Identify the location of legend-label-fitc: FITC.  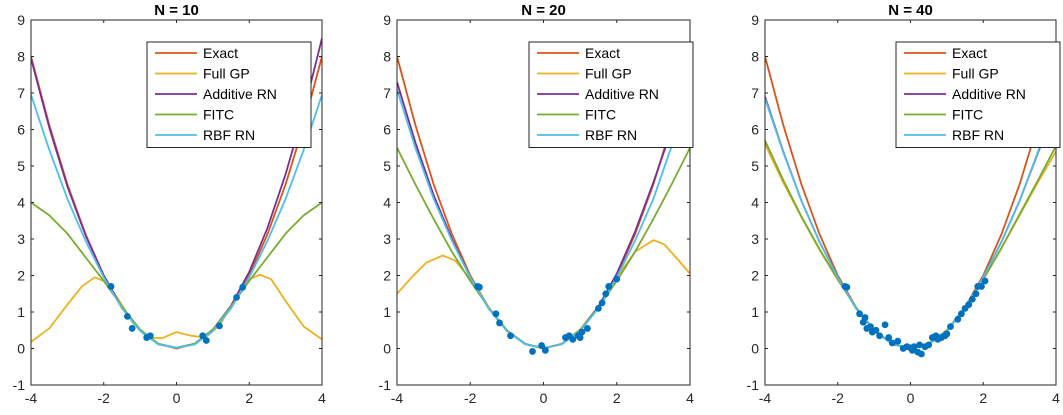
(218, 115).